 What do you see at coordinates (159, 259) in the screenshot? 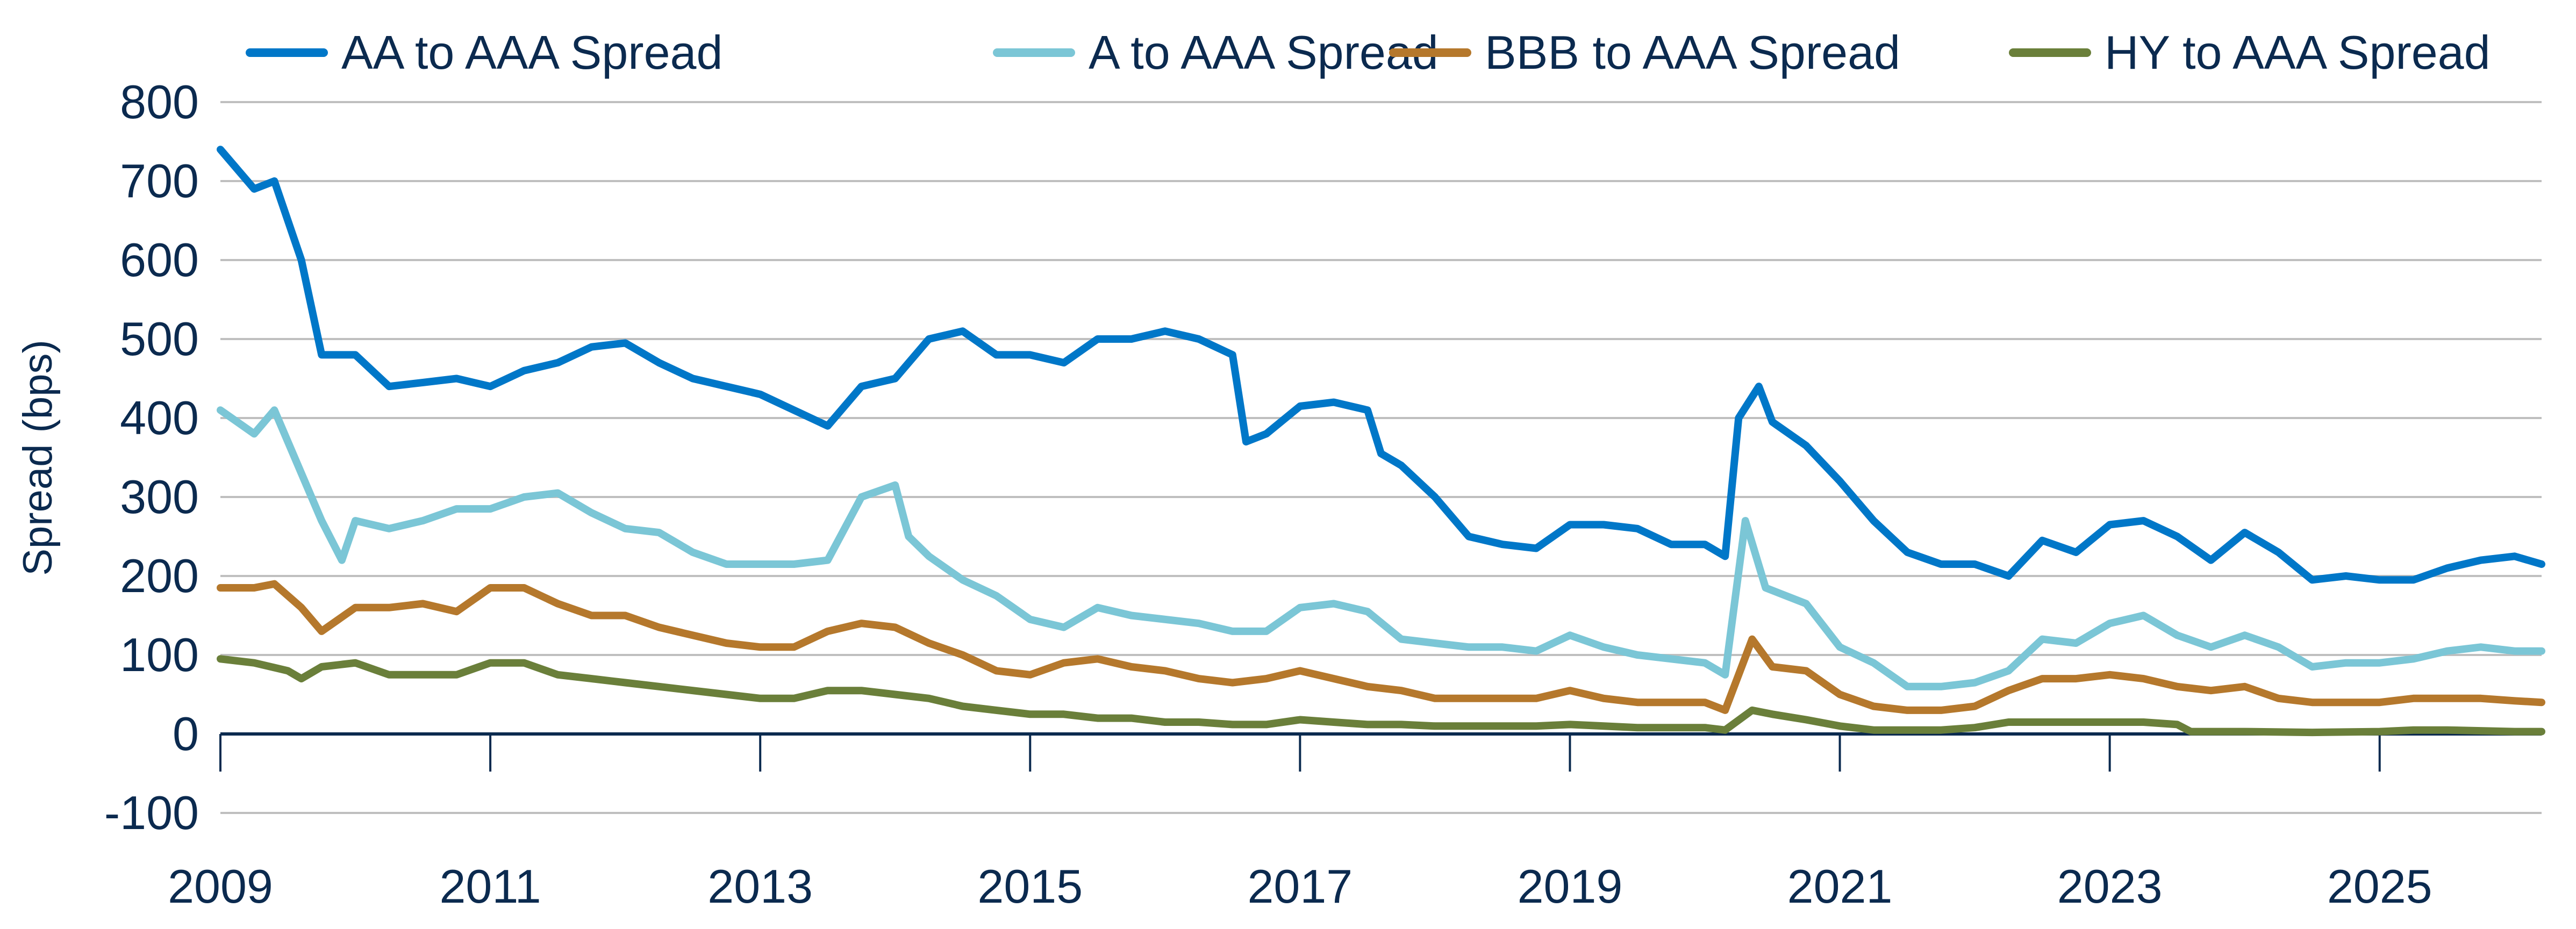
I see `y-tick-label: 600` at bounding box center [159, 259].